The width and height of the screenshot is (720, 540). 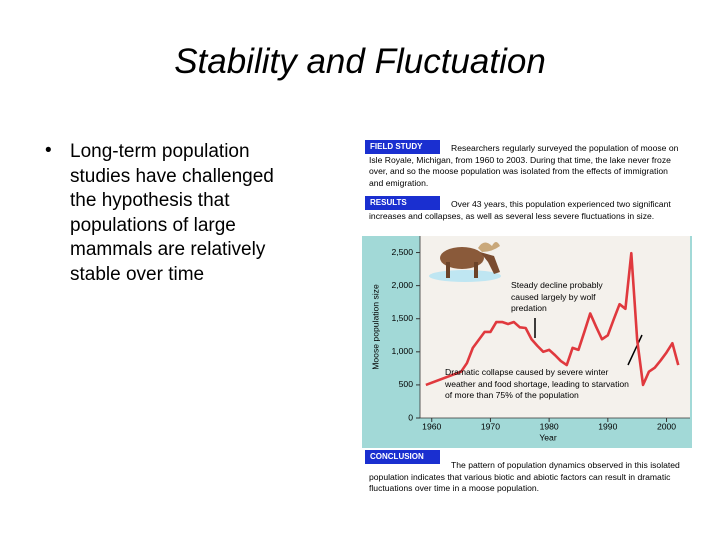 What do you see at coordinates (635, 350) in the screenshot?
I see `annotation-pointer` at bounding box center [635, 350].